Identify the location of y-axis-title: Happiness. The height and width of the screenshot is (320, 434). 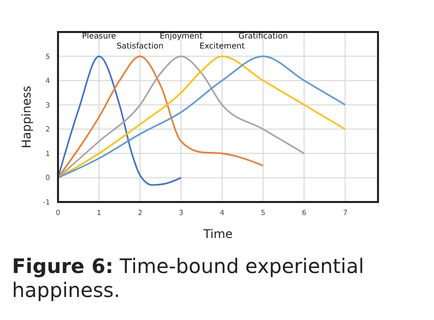
(26, 117).